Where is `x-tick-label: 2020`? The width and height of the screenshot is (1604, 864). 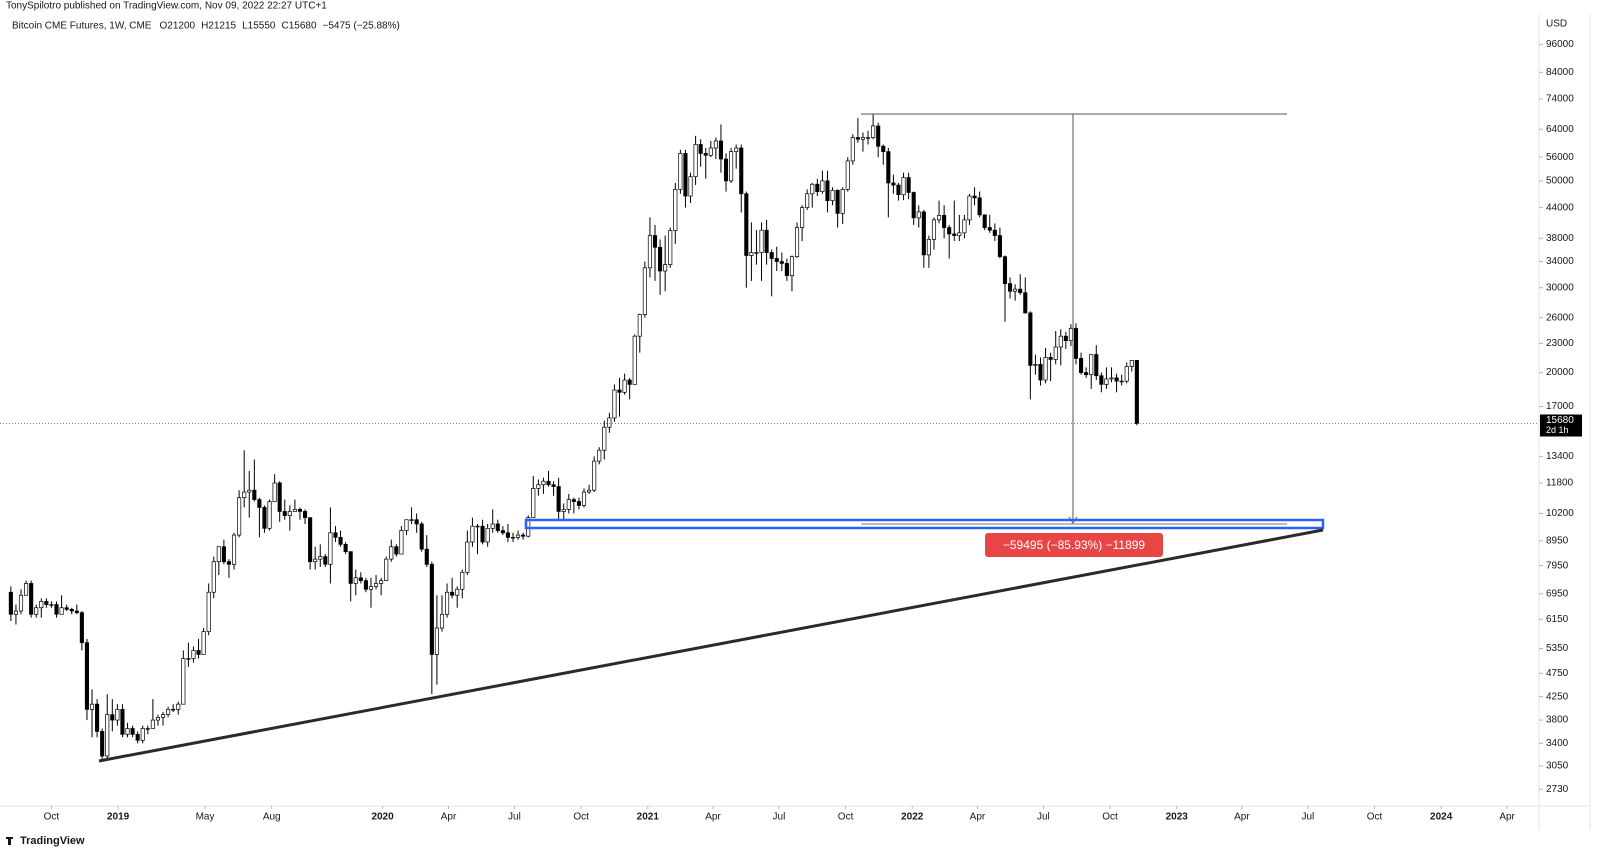 x-tick-label: 2020 is located at coordinates (382, 817).